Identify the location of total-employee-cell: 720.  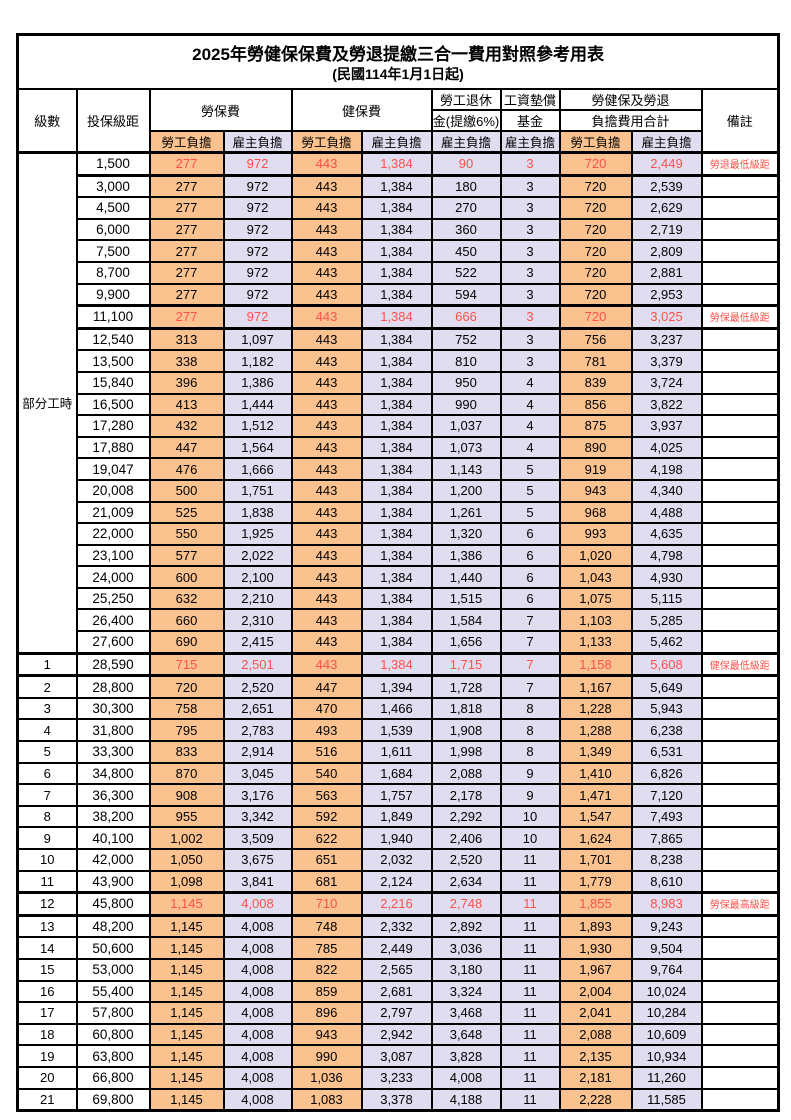
(595, 186).